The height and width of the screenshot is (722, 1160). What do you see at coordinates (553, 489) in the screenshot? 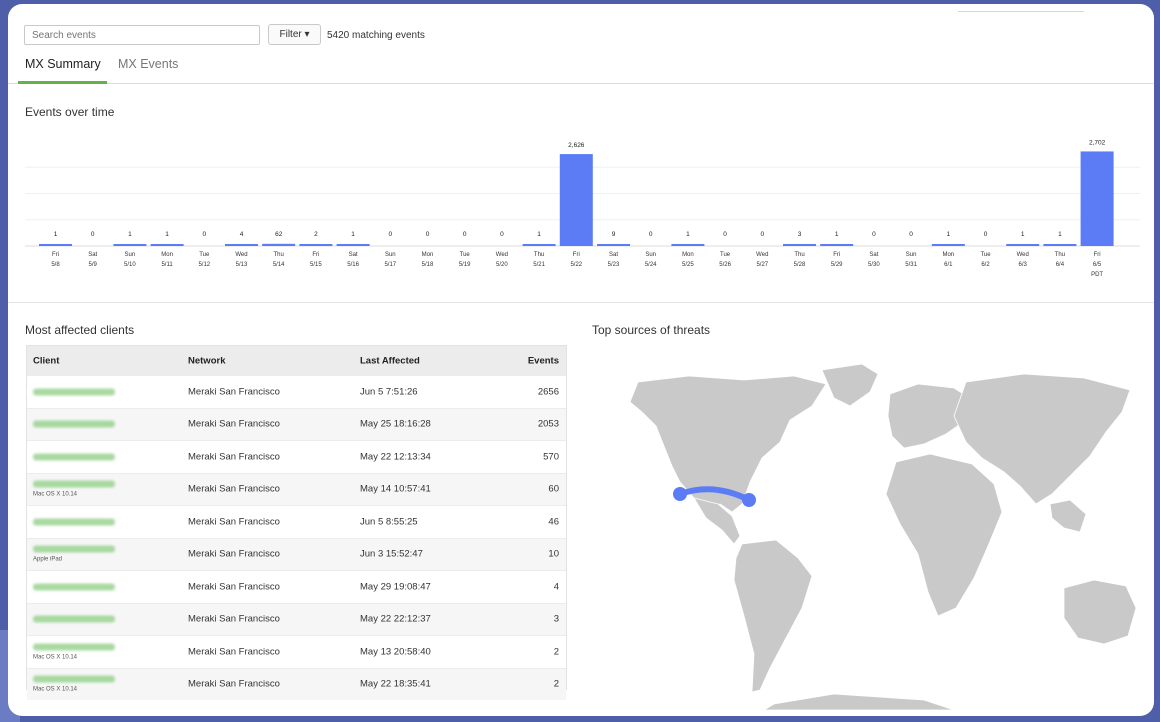
I see `events-cell: 60` at bounding box center [553, 489].